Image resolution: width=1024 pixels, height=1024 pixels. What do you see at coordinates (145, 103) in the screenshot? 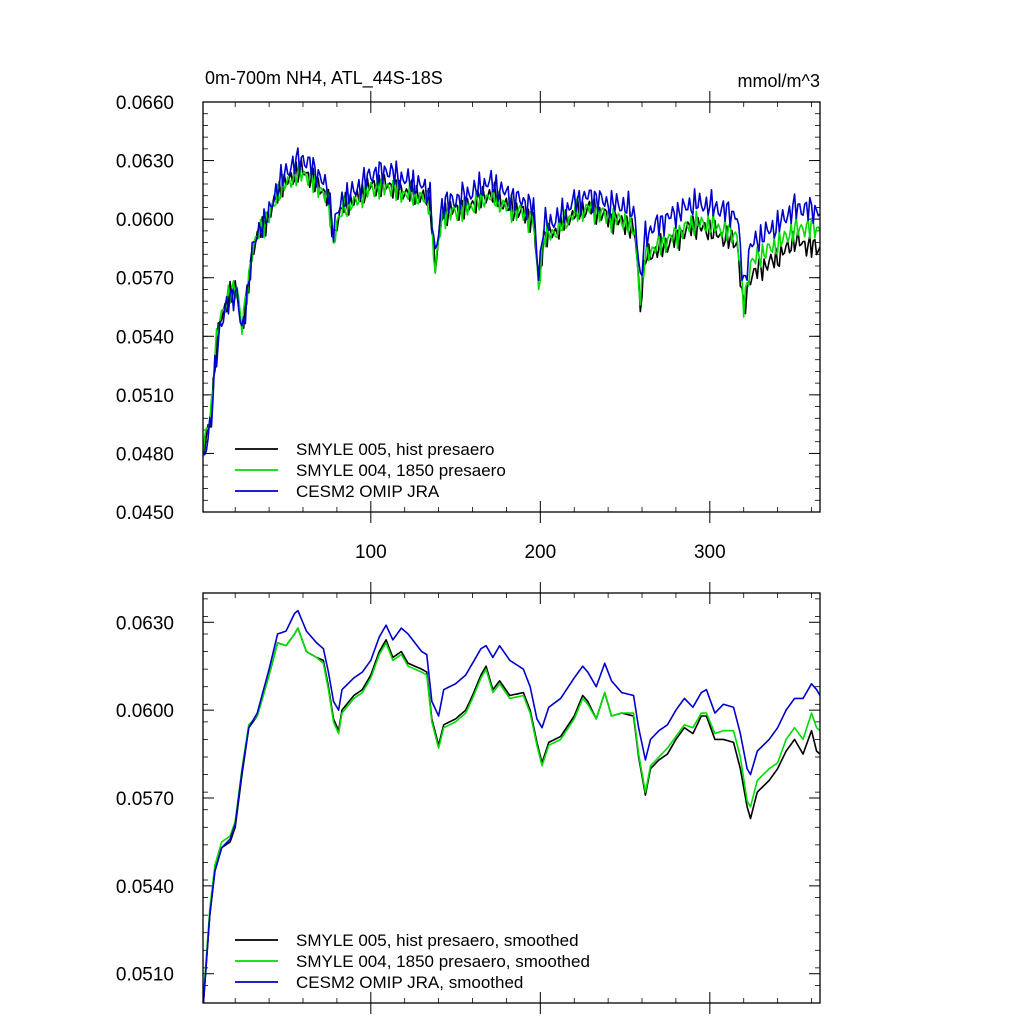
I see `y-tick-label: 0.0660` at bounding box center [145, 103].